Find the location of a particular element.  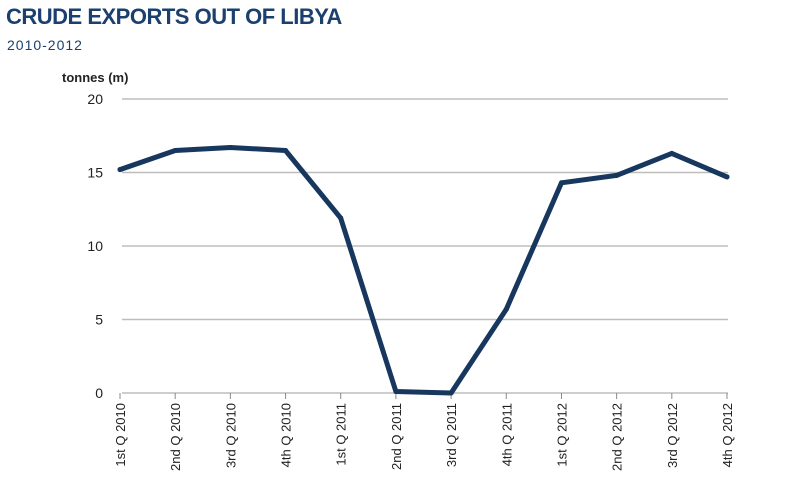

chart-subtitle: 2010-2012 is located at coordinates (45, 45).